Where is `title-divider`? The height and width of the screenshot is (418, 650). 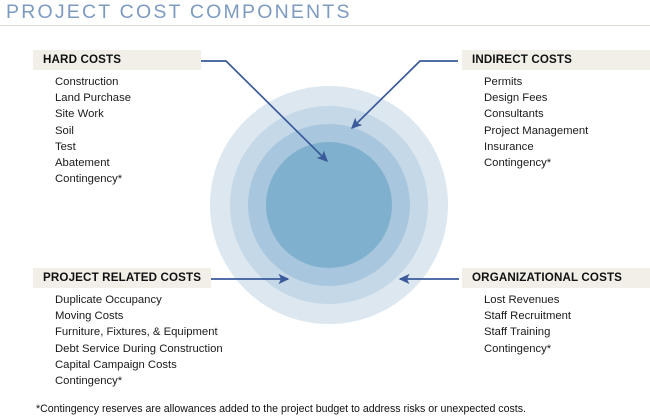 title-divider is located at coordinates (325, 25).